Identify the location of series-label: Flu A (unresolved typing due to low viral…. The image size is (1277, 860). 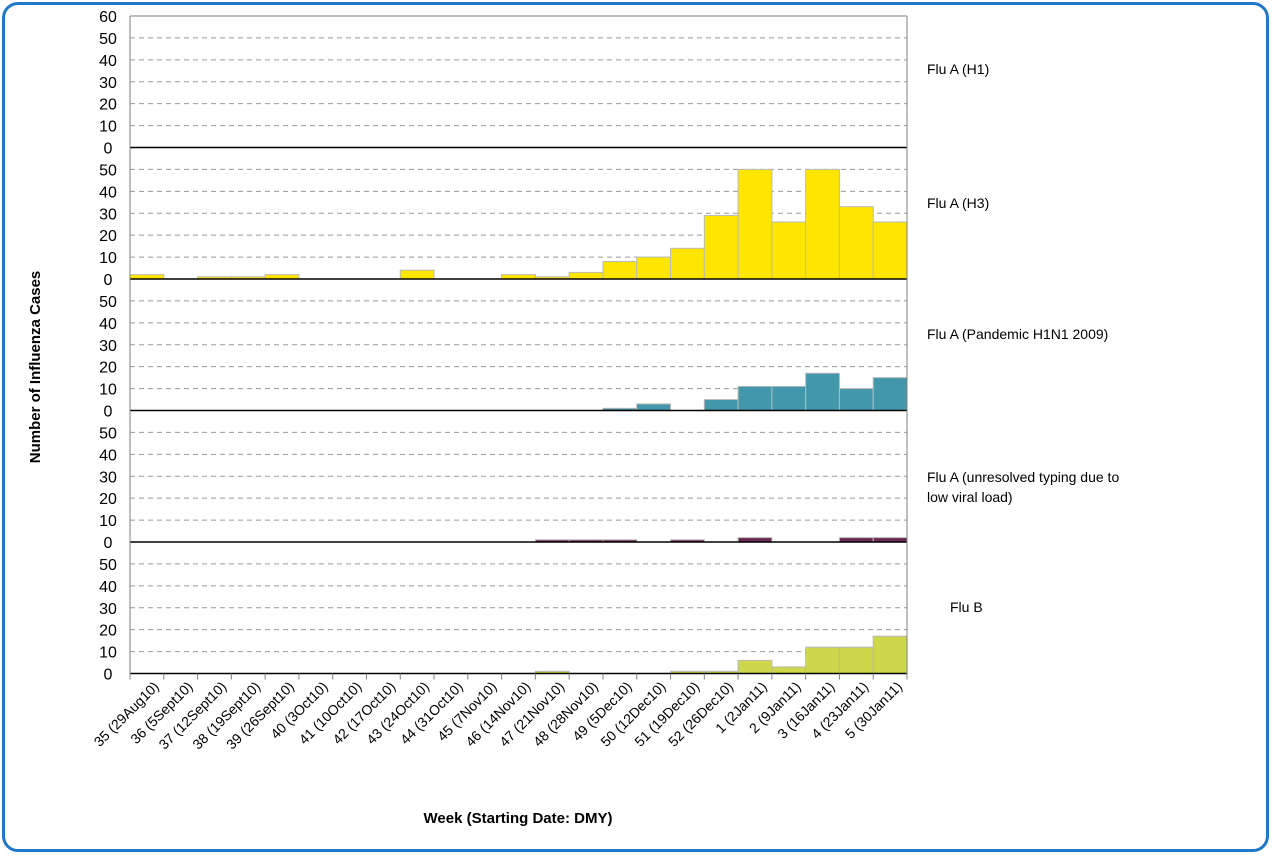
(1023, 487).